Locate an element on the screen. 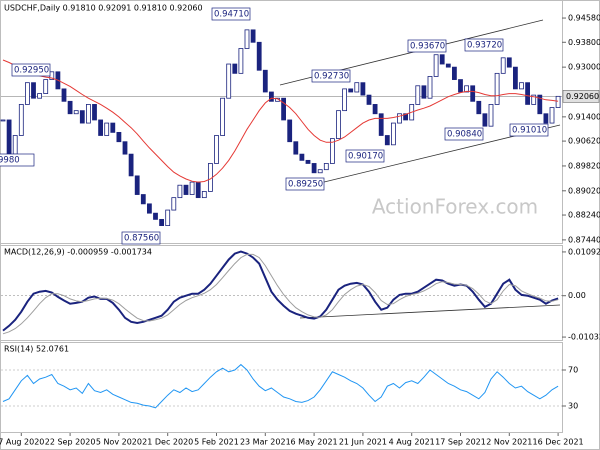  rsi-title: RSI(14) 52.0761 is located at coordinates (36, 349).